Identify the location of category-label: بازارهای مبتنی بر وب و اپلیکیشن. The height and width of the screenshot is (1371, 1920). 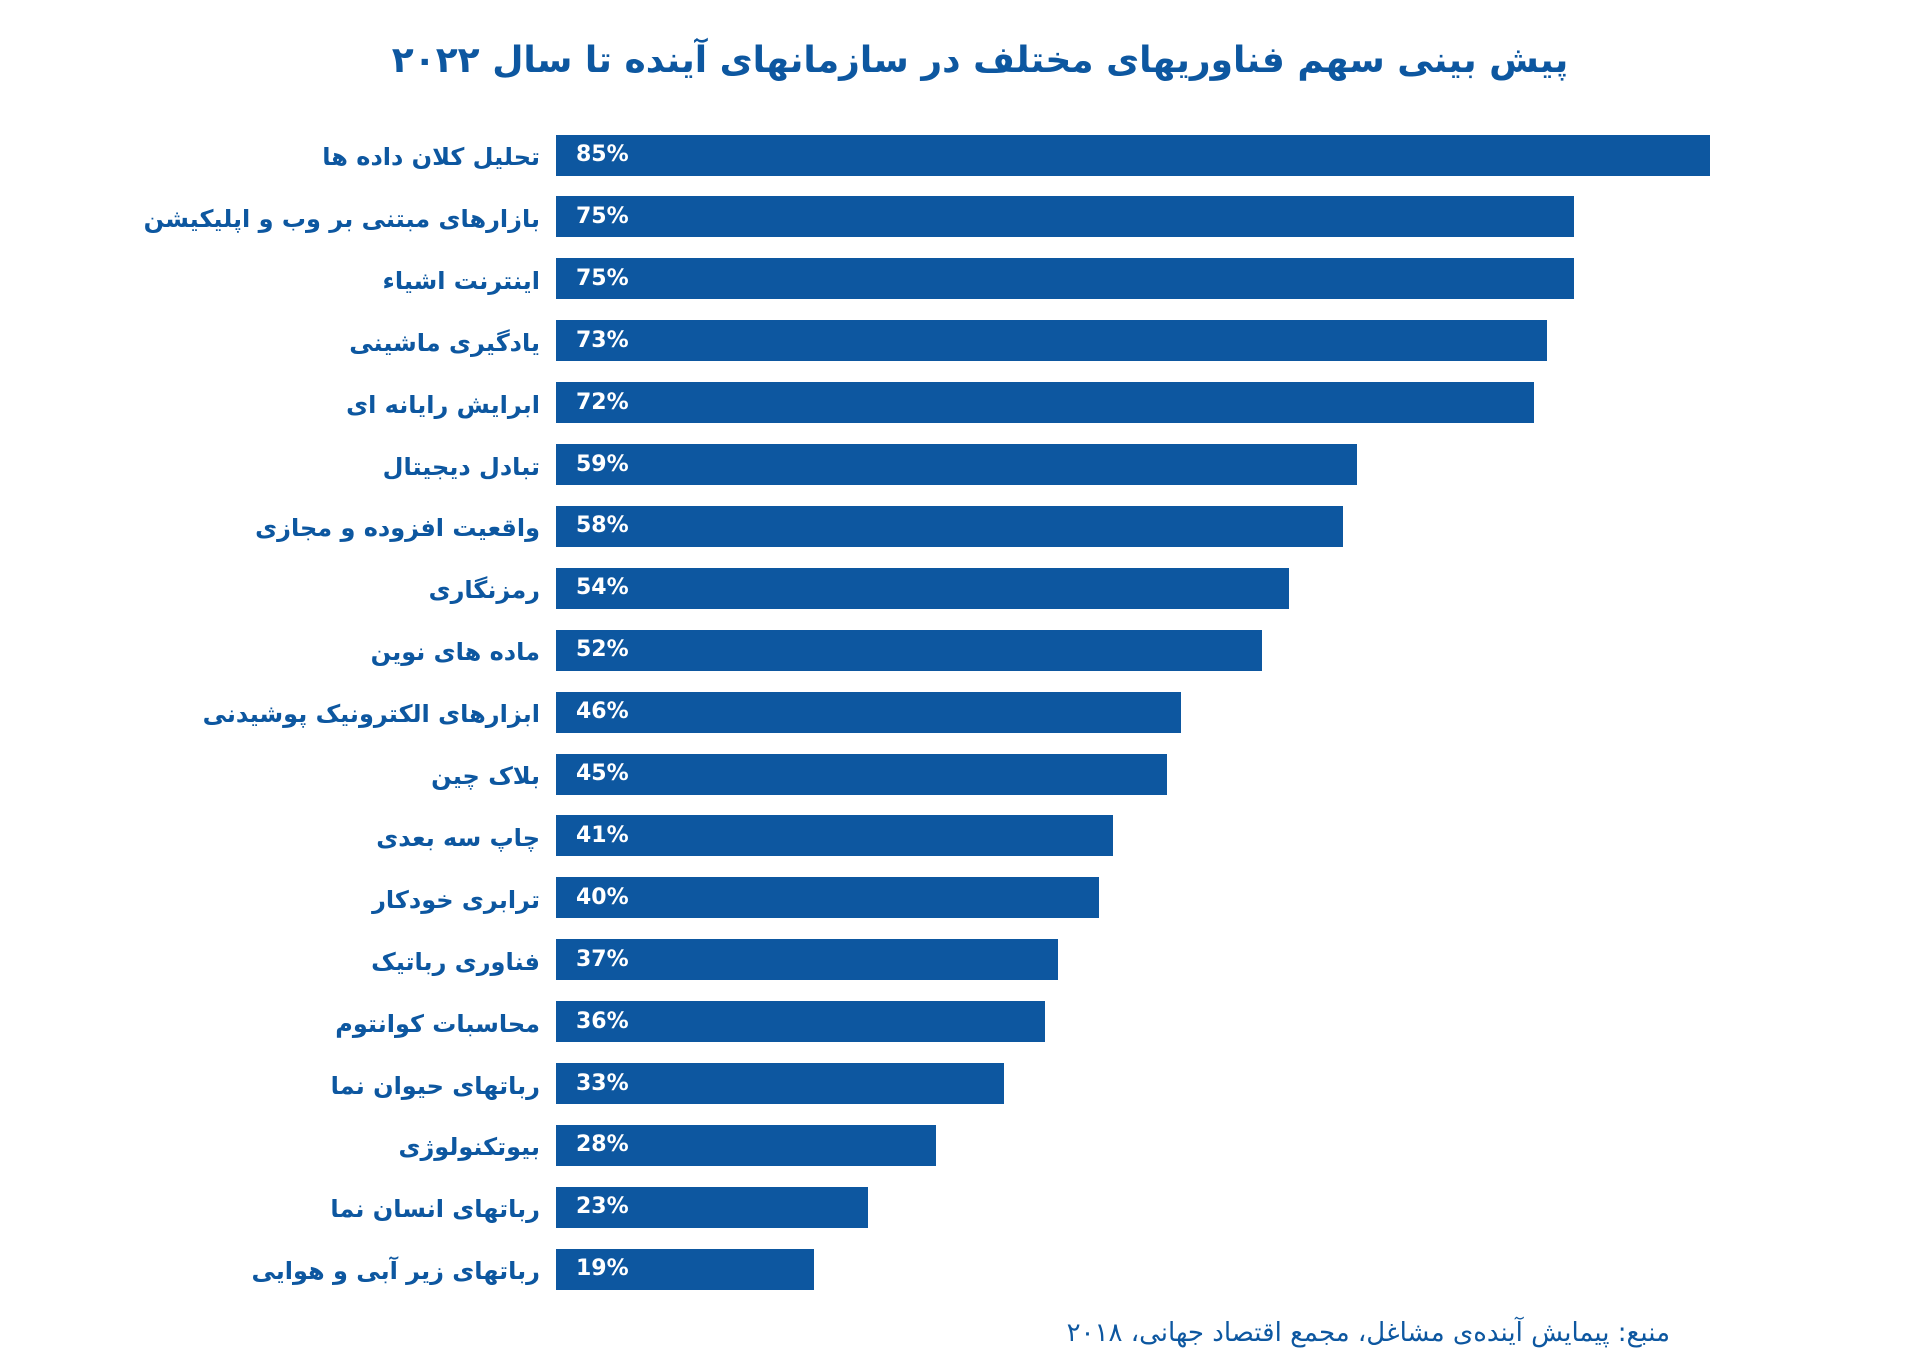
(341, 218).